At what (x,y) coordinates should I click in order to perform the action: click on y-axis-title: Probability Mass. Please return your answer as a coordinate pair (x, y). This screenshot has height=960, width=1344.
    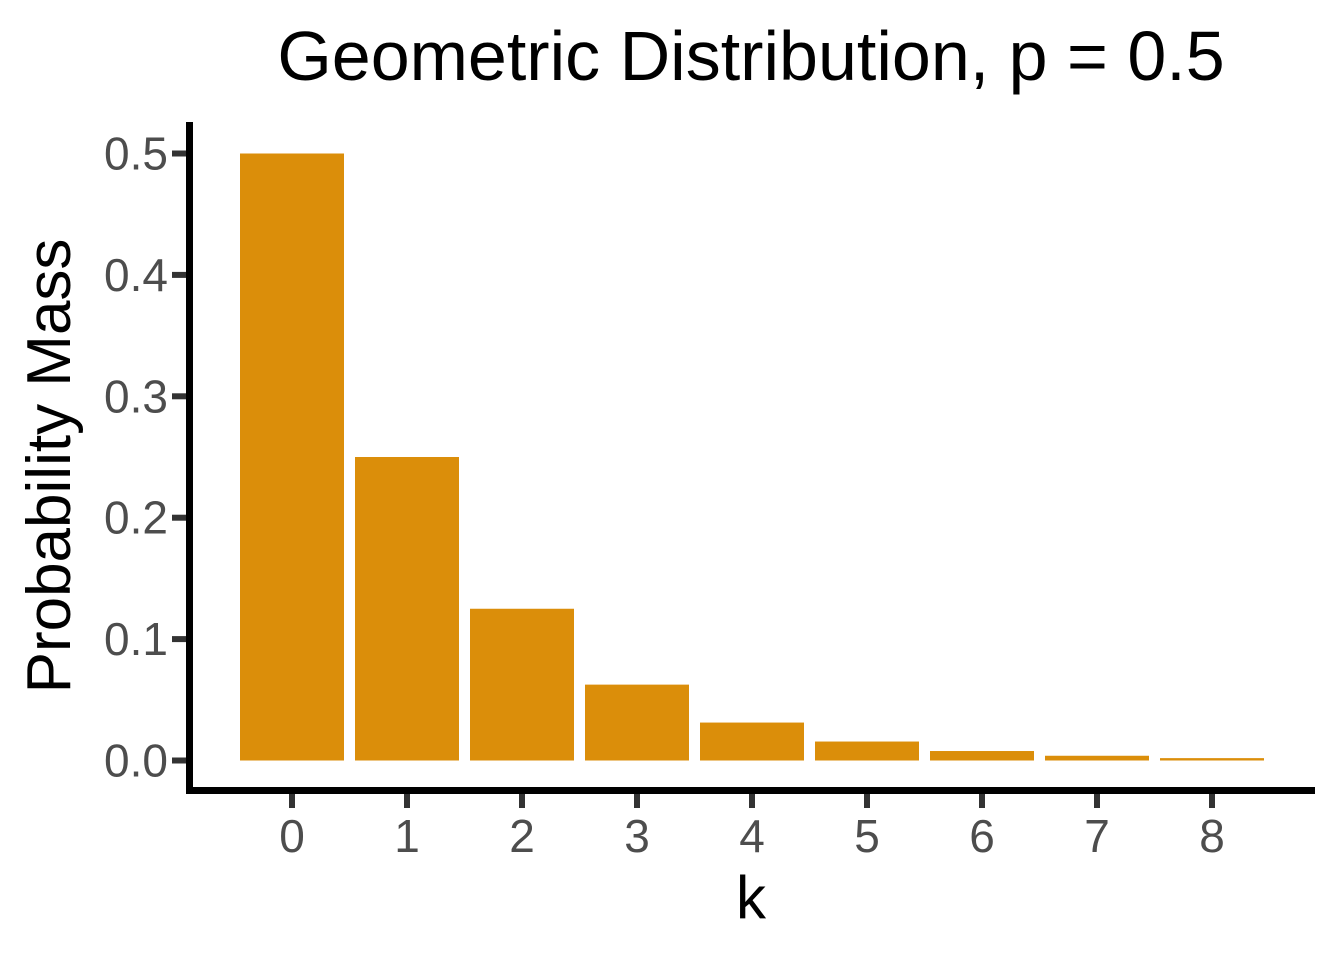
    Looking at the image, I should click on (49, 466).